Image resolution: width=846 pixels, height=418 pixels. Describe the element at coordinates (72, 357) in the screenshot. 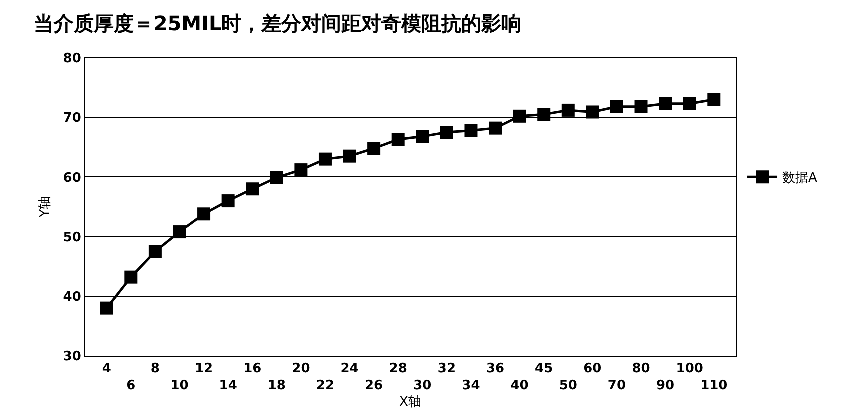

I see `y-tick-label: 30` at that location.